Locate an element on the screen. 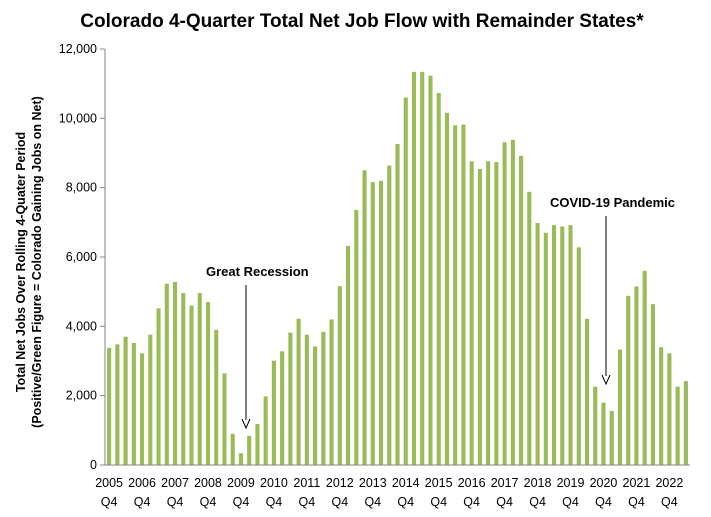 Image resolution: width=711 pixels, height=517 pixels. y-tick-label: 10,000 is located at coordinates (78, 118).